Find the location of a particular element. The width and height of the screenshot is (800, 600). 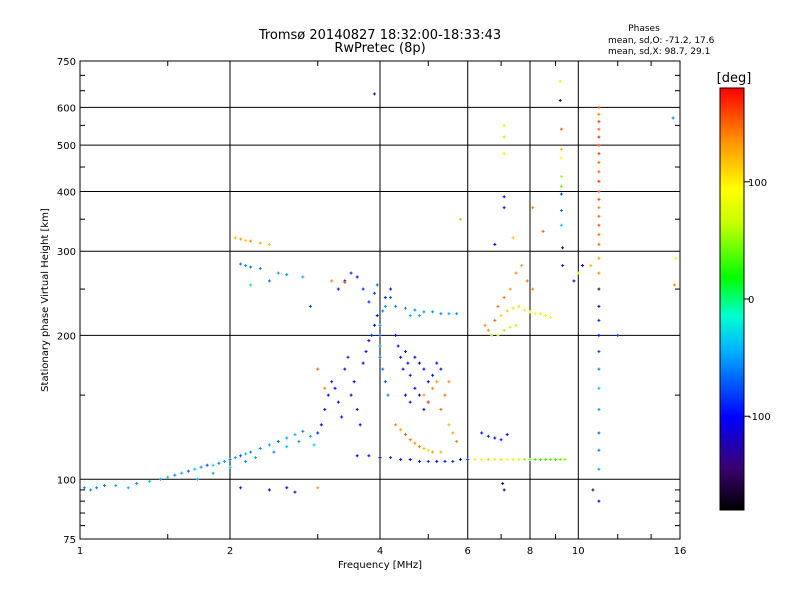

colorbar-tick-label: 100 is located at coordinates (757, 183).